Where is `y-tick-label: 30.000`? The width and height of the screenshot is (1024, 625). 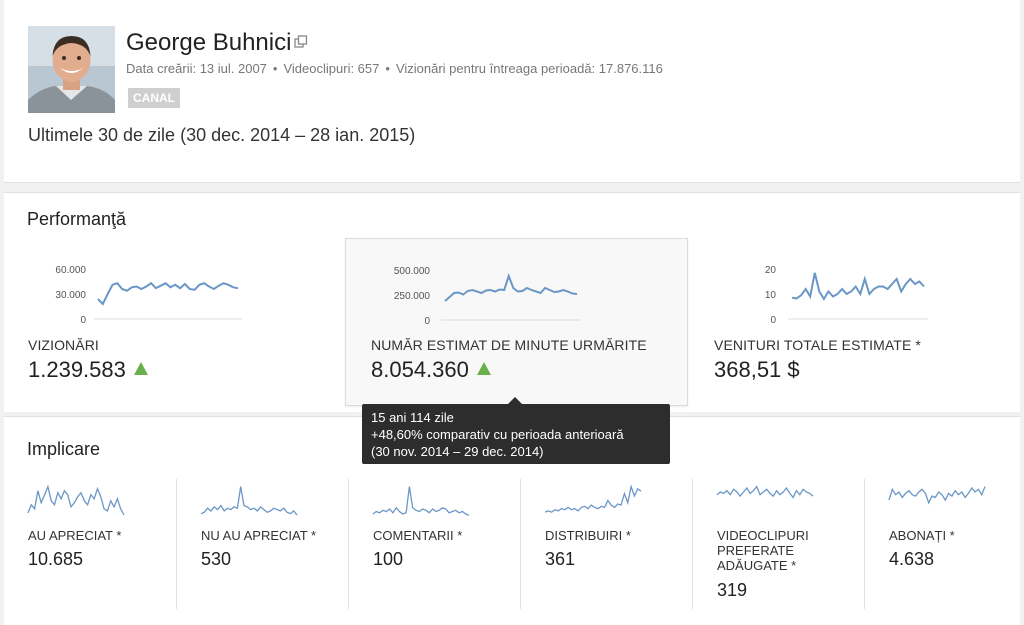
y-tick-label: 30.000 is located at coordinates (70, 295).